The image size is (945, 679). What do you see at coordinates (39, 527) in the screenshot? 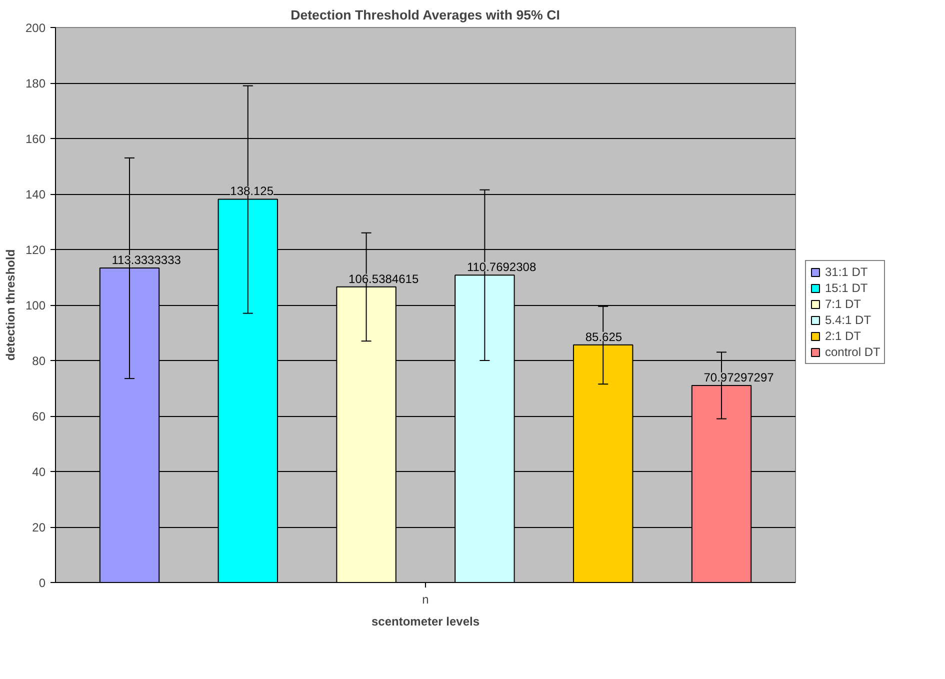
I see `y-tick-label: 20` at bounding box center [39, 527].